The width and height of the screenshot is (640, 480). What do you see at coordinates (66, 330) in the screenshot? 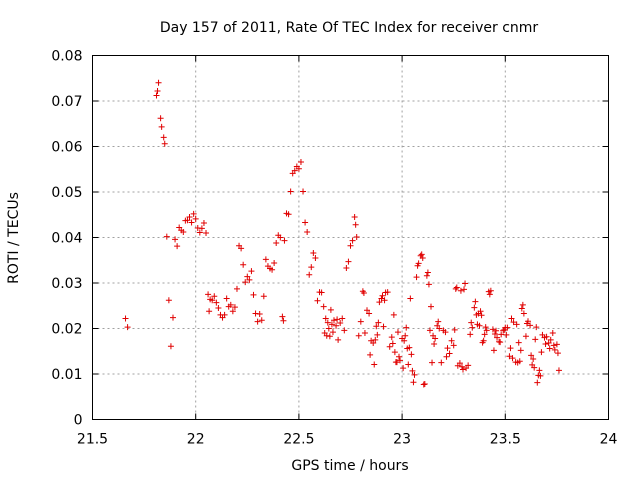
I see `y-tick-label: 0.02` at bounding box center [66, 330].